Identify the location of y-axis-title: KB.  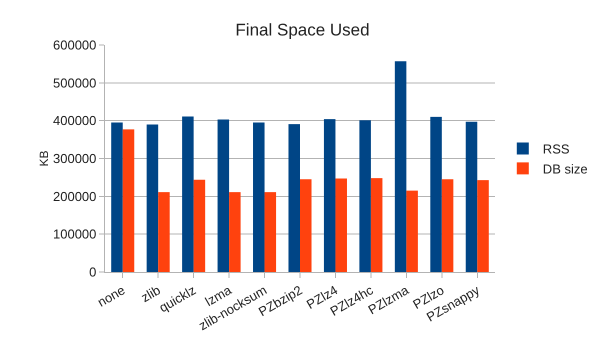
(44, 158).